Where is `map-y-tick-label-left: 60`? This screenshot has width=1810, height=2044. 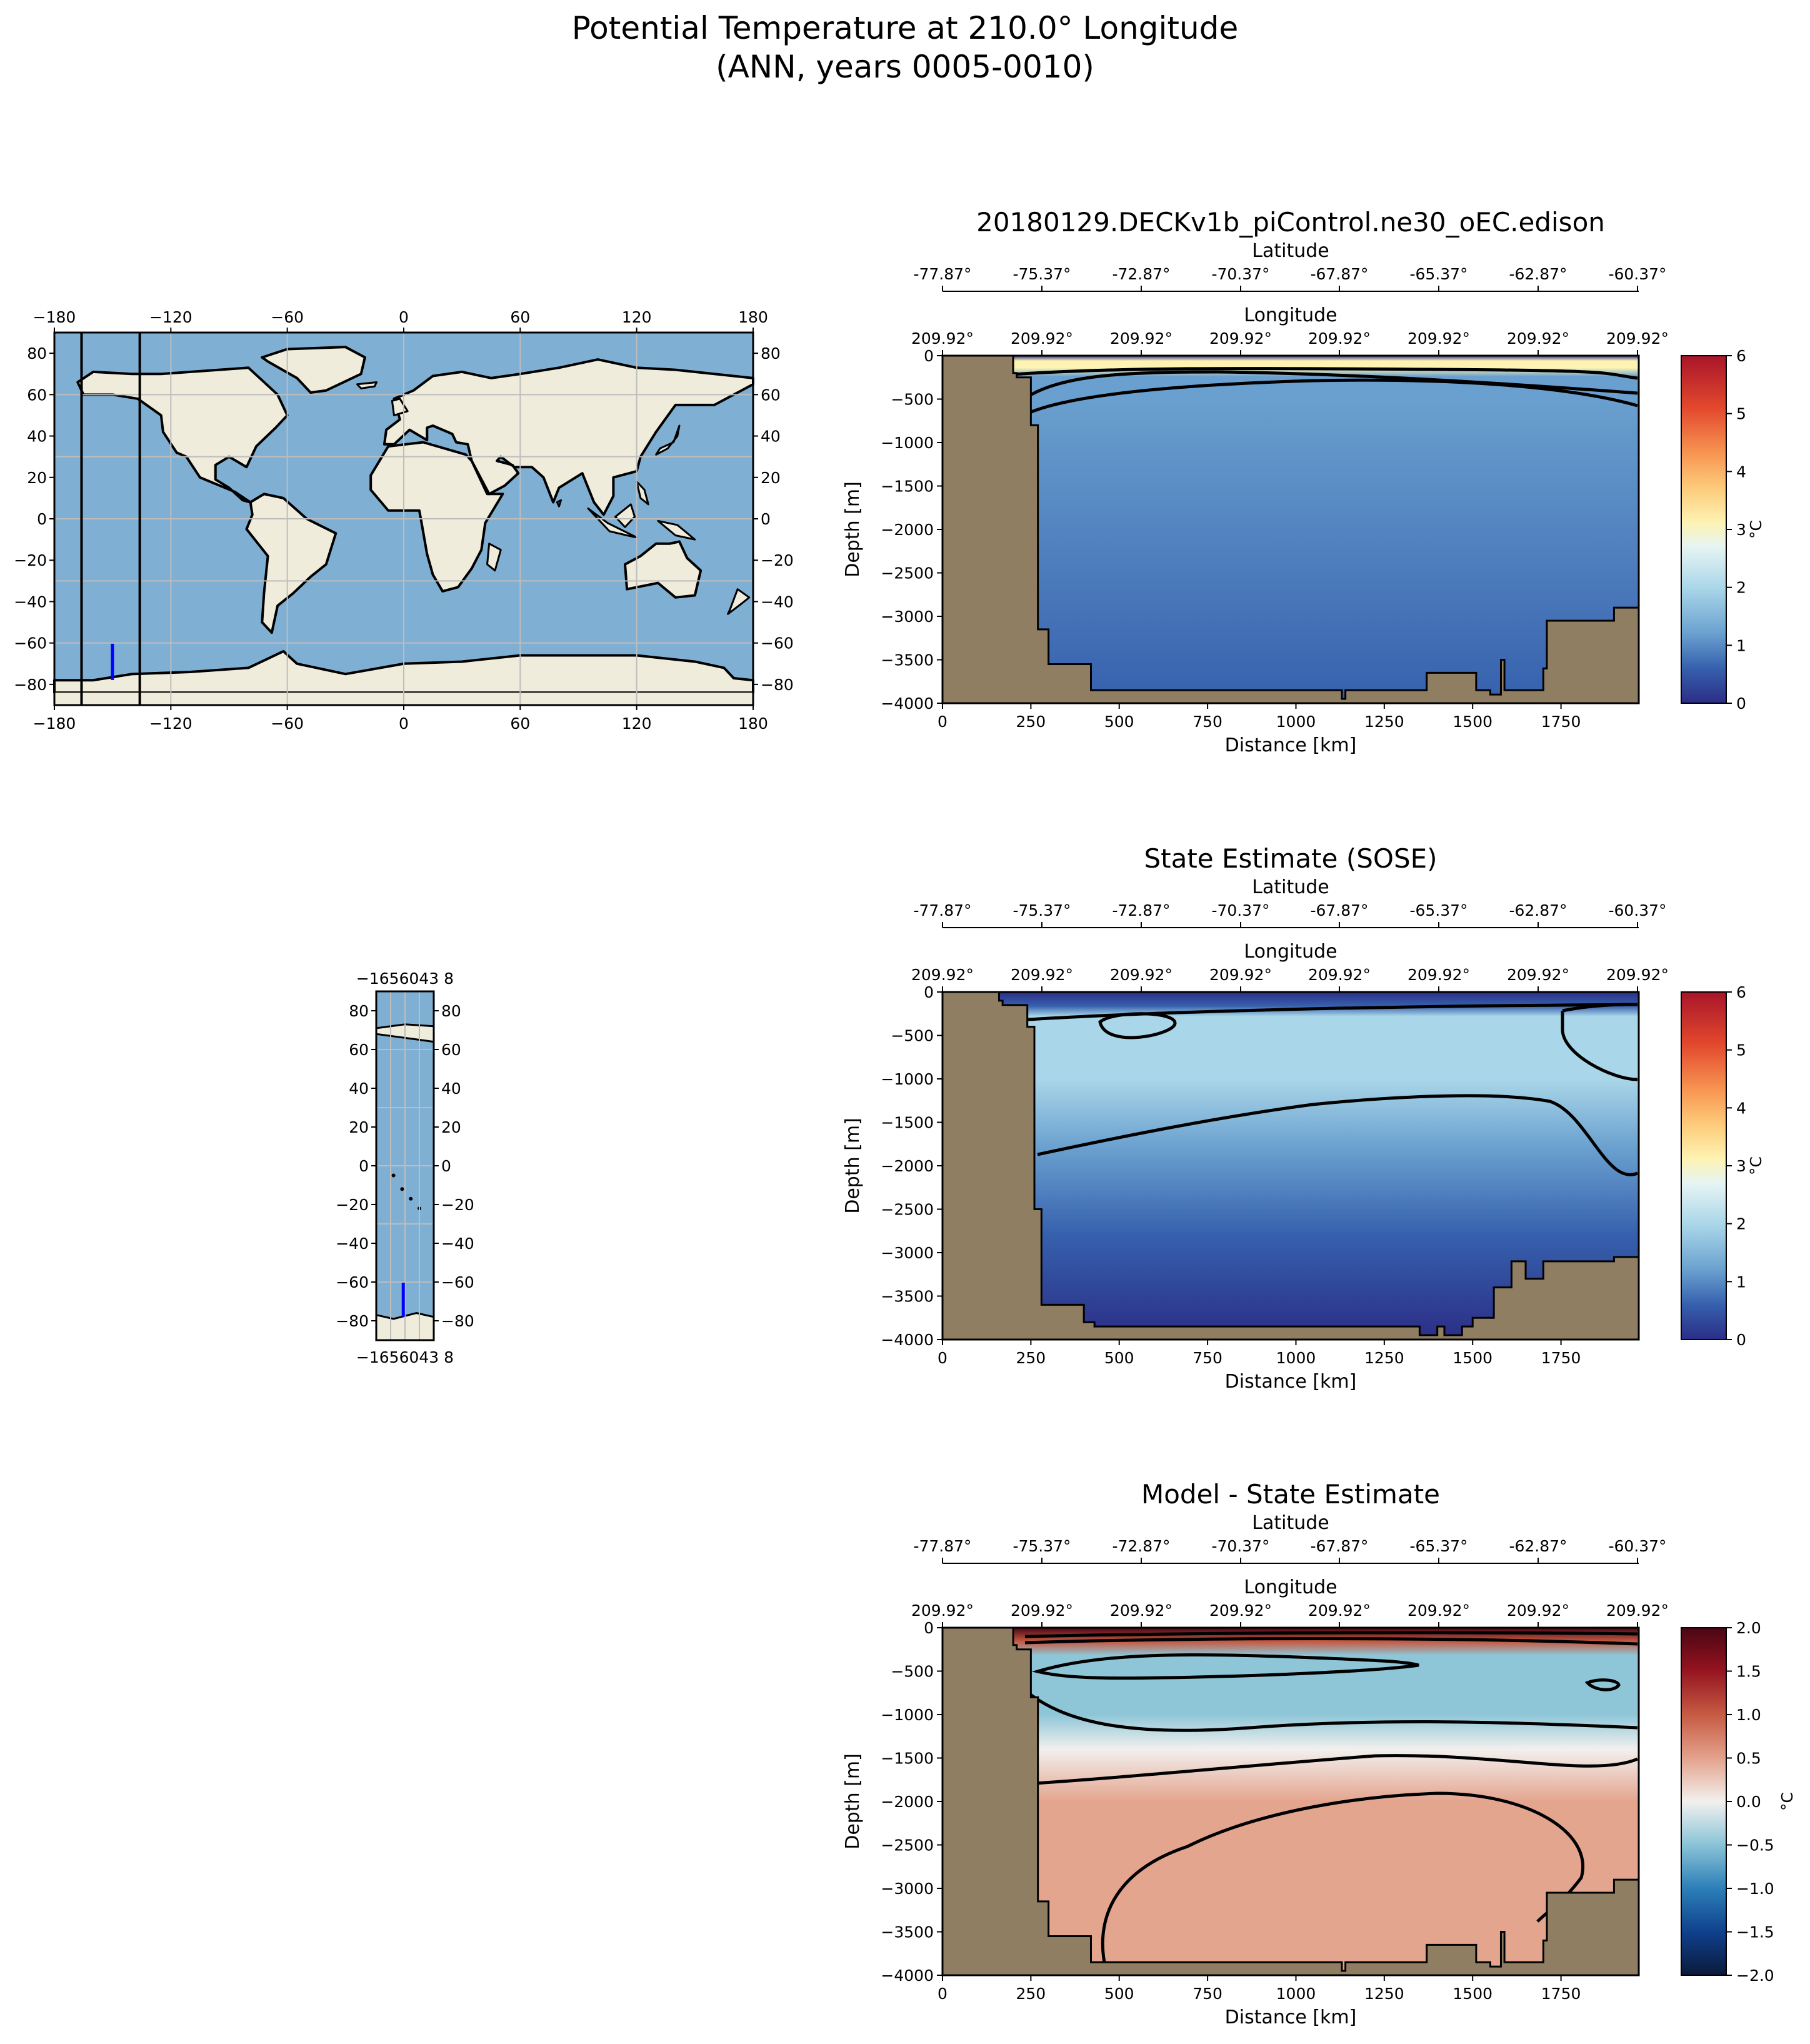
map-y-tick-label-left: 60 is located at coordinates (37, 395).